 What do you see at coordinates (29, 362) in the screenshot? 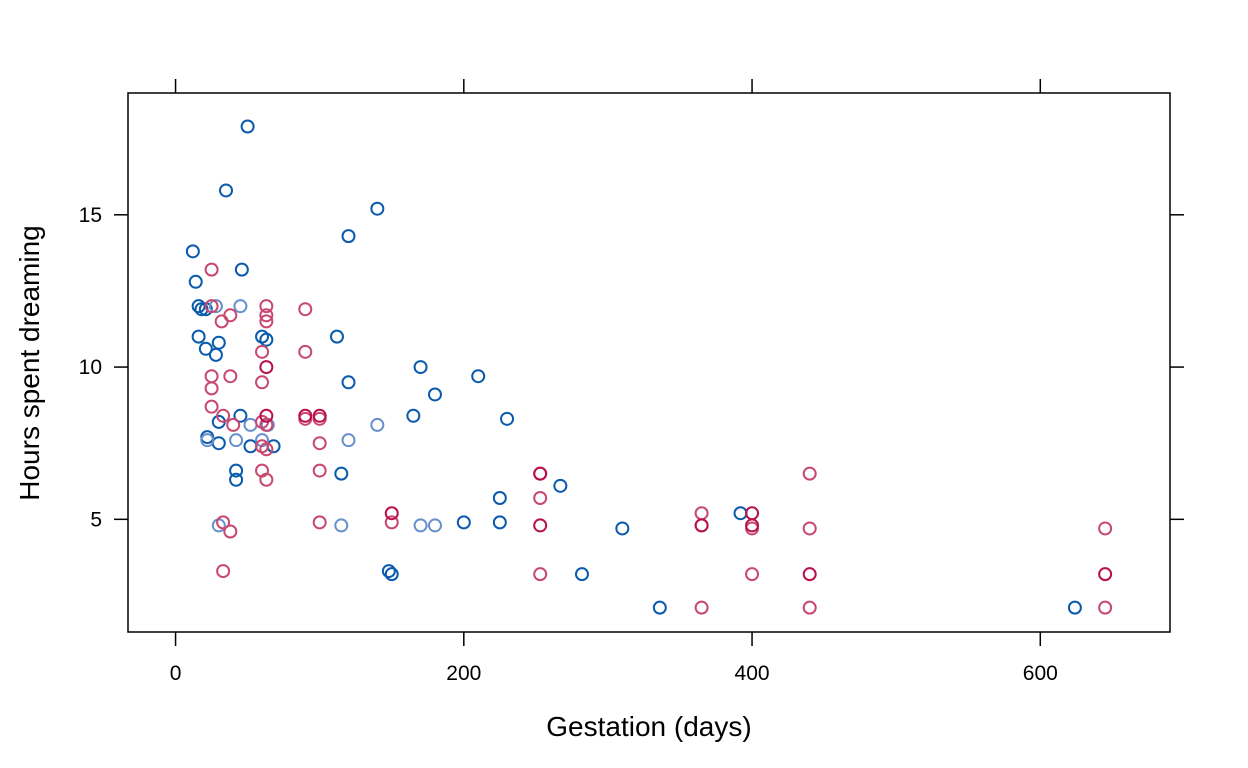
I see `y-axis-label: Hours spent dreaming` at bounding box center [29, 362].